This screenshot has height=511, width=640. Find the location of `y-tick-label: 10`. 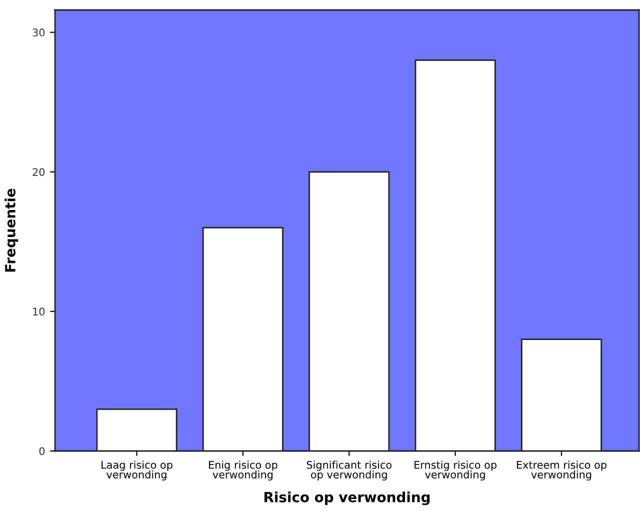

y-tick-label: 10 is located at coordinates (39, 312).